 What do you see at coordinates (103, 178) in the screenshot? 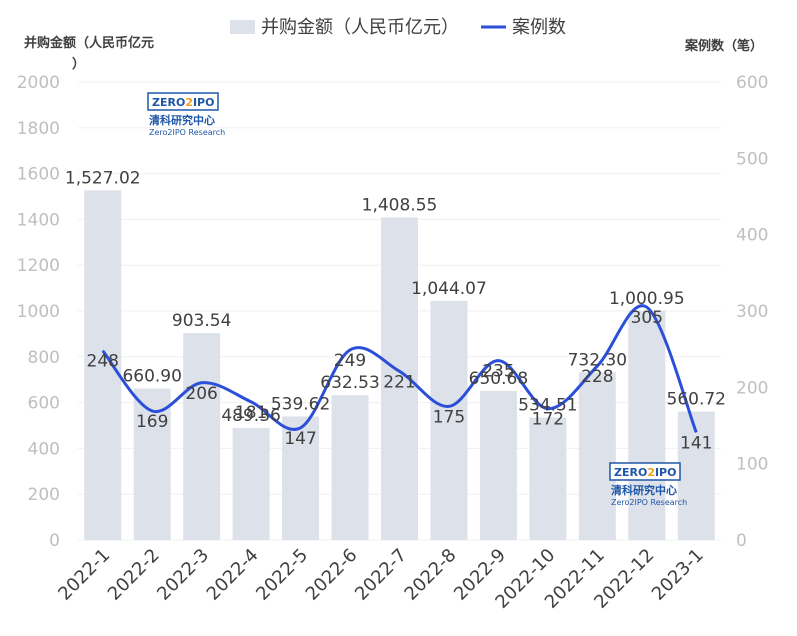
I see `bar-value-label: 1,527.02` at bounding box center [103, 178].